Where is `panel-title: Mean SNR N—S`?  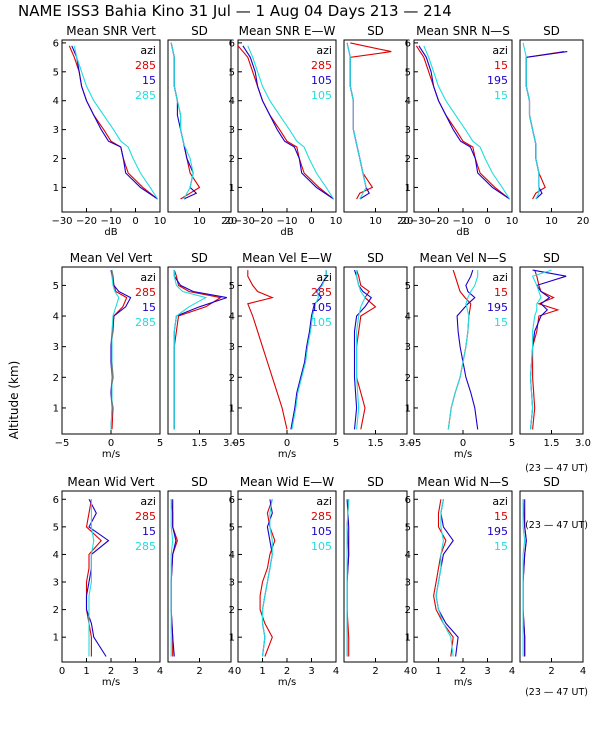 panel-title: Mean SNR N—S is located at coordinates (463, 31).